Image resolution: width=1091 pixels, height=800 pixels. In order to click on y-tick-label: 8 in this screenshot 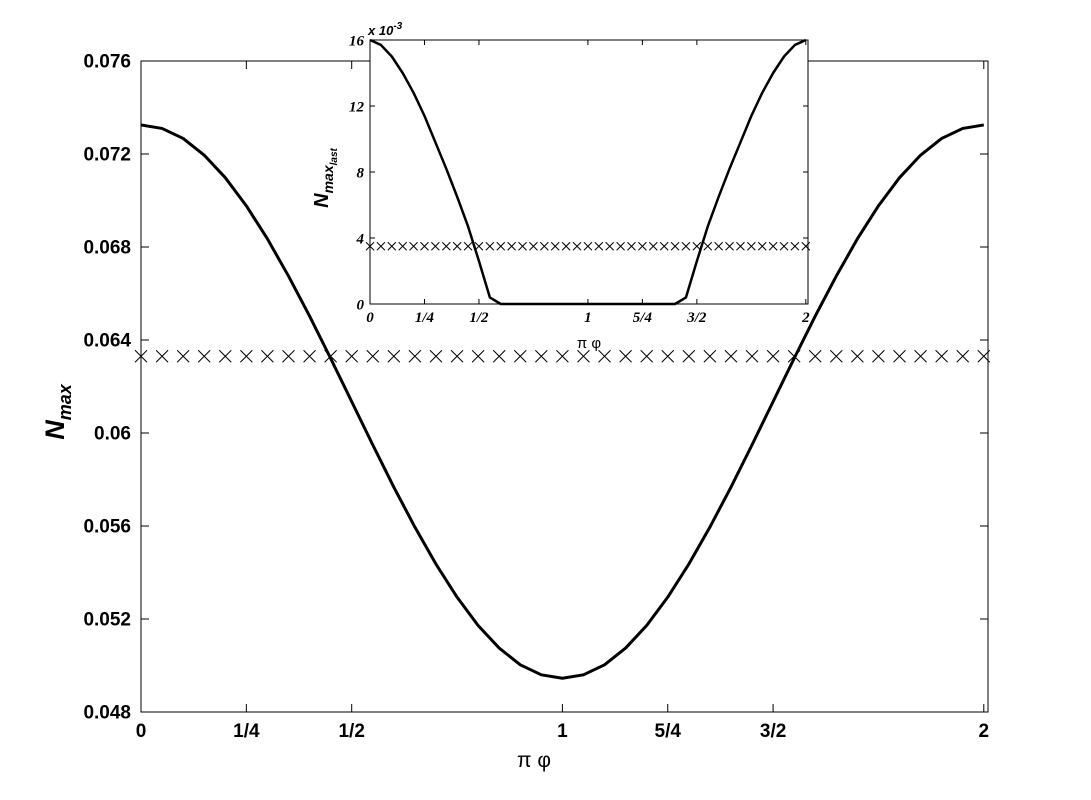, I will do `click(361, 173)`.